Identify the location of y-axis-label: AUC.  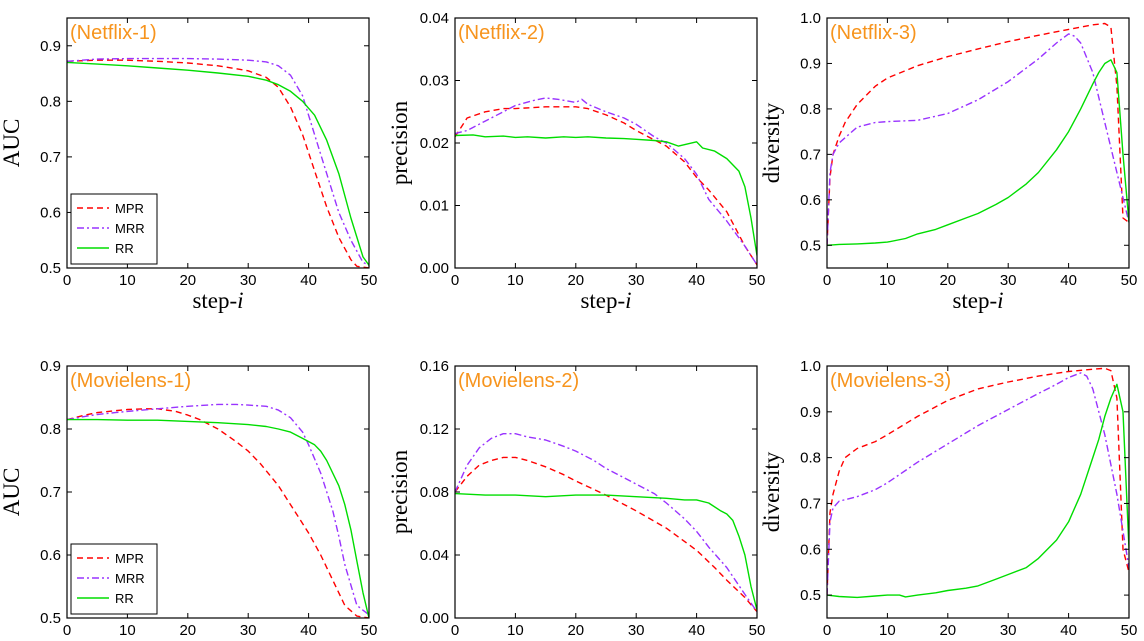
(12, 492).